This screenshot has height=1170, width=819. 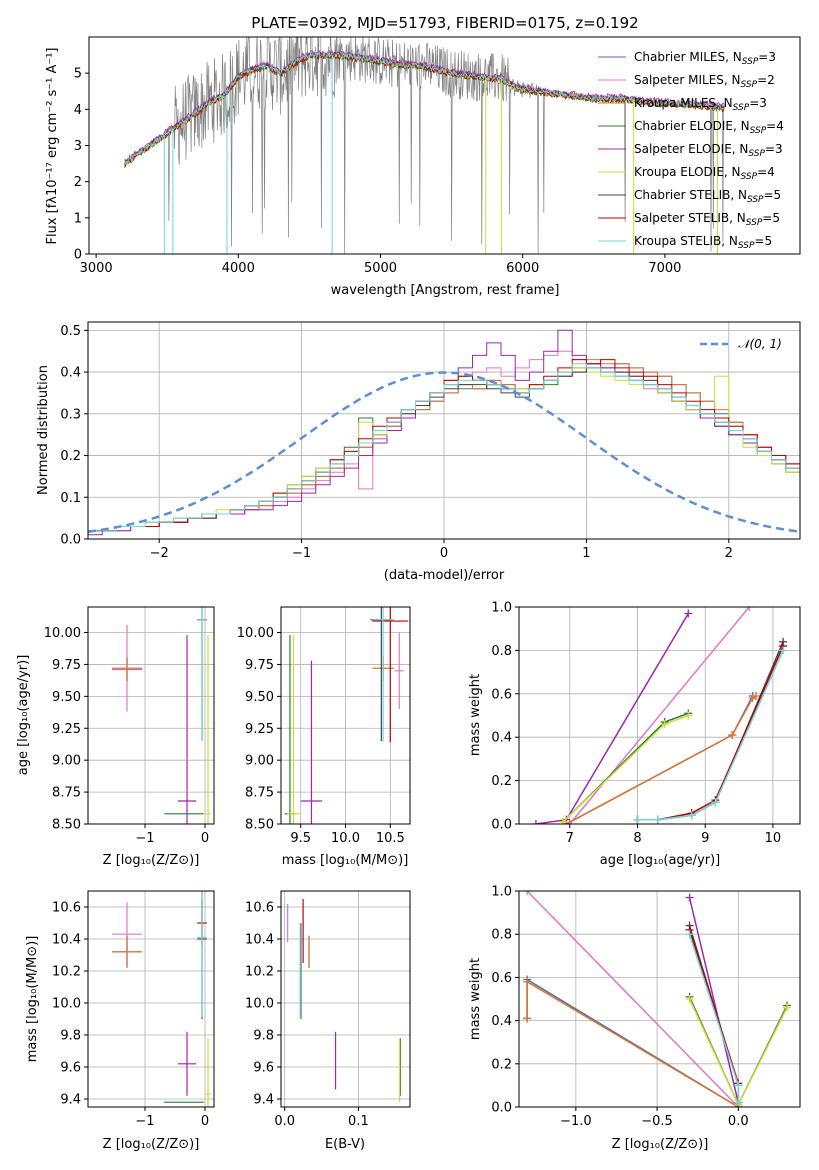 I want to click on model-spectrum-line, so click(x=424, y=108).